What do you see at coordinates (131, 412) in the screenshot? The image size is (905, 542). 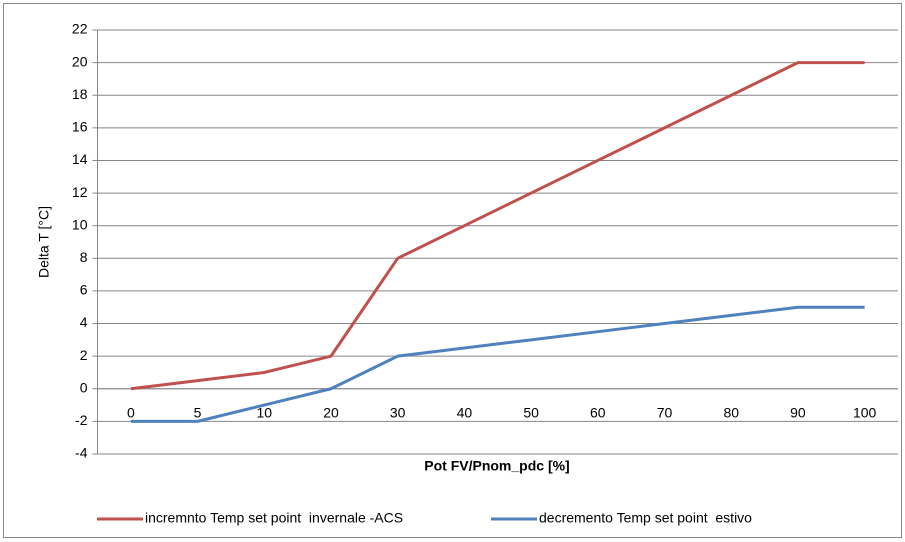 I see `x-tick-label: 0` at bounding box center [131, 412].